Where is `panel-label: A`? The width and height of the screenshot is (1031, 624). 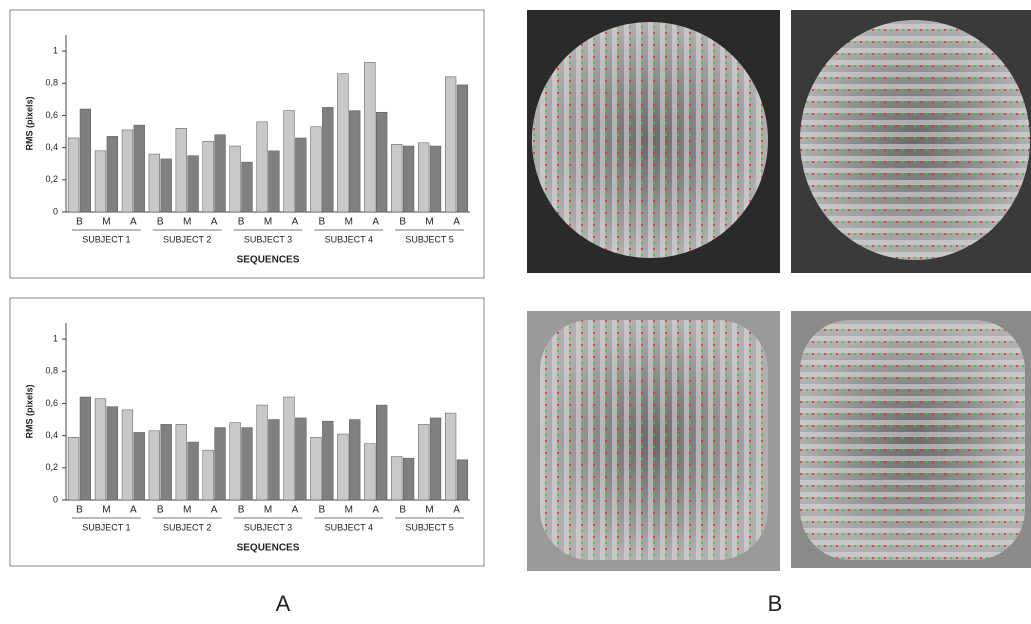 panel-label: A is located at coordinates (283, 603).